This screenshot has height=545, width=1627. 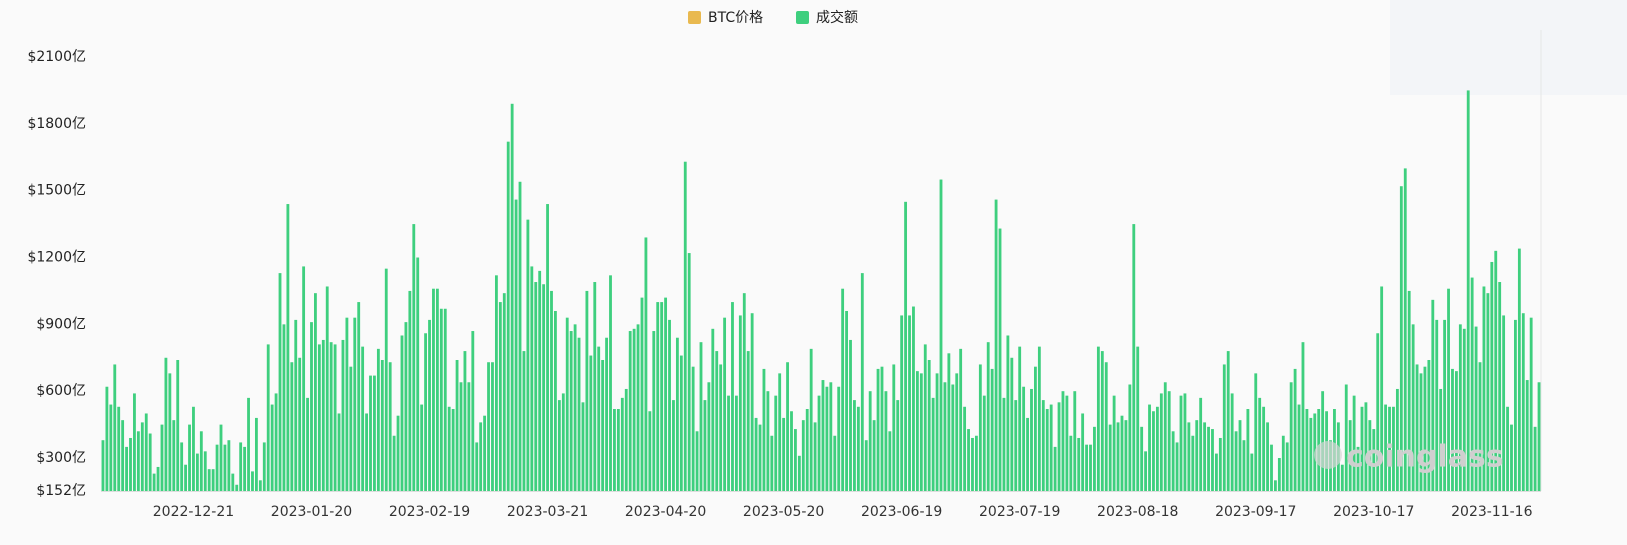 What do you see at coordinates (311, 512) in the screenshot?
I see `x-tick-label: 2023-01-20` at bounding box center [311, 512].